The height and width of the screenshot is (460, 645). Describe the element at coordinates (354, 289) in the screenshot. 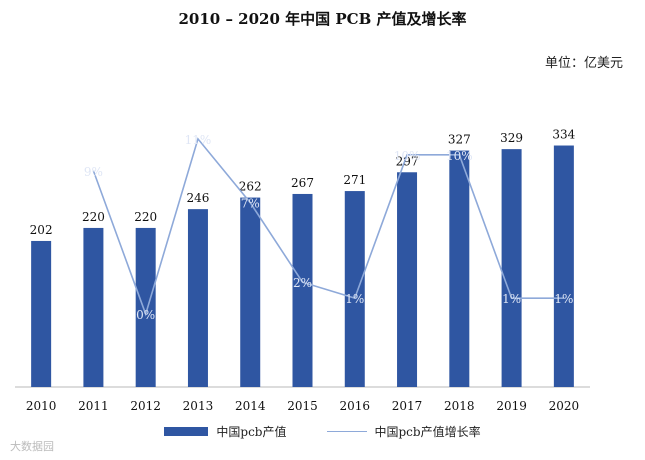

I see `bar-2016` at that location.